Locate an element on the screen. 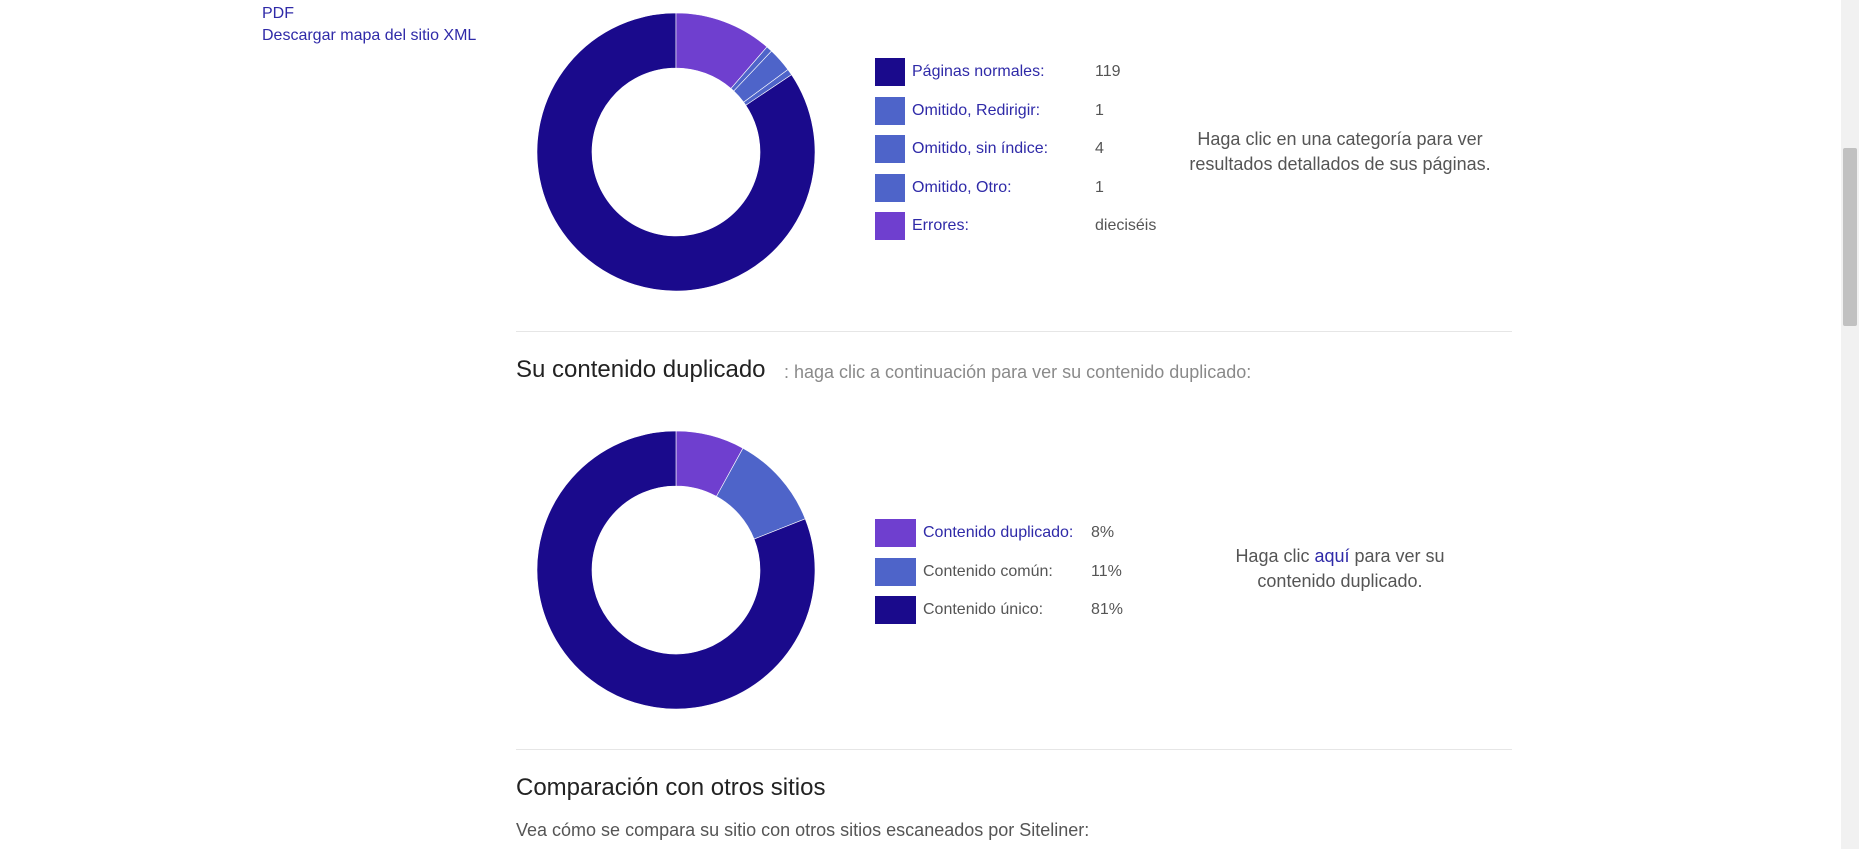 The height and width of the screenshot is (849, 1859). download-xml-sitemap-link: Descargar mapa del sitio XML is located at coordinates (369, 35).